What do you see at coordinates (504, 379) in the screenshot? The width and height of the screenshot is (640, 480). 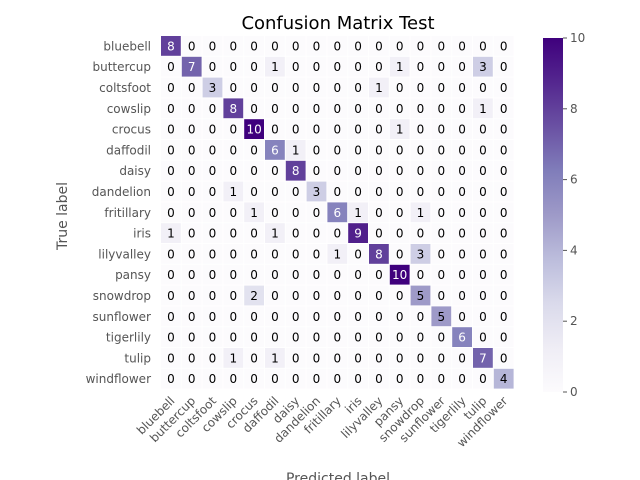 I see `cell-value-label: 4` at bounding box center [504, 379].